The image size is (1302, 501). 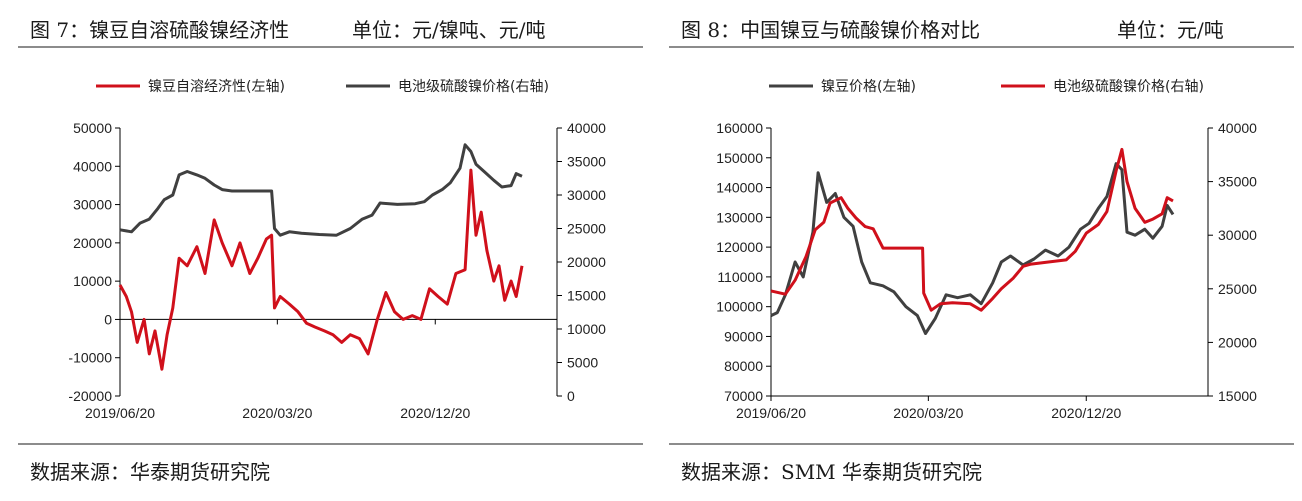 I want to click on right-tick-label: 5000, so click(x=582, y=363).